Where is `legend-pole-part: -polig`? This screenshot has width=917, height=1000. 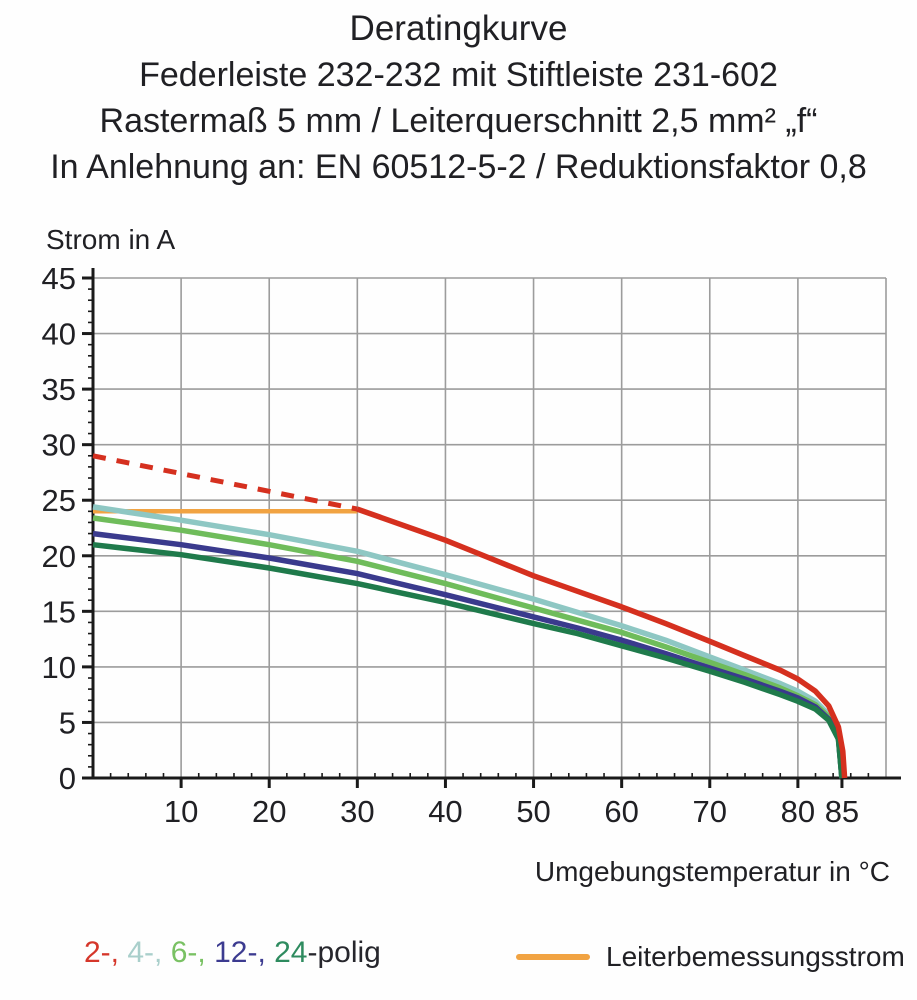
legend-pole-part: -polig is located at coordinates (344, 952).